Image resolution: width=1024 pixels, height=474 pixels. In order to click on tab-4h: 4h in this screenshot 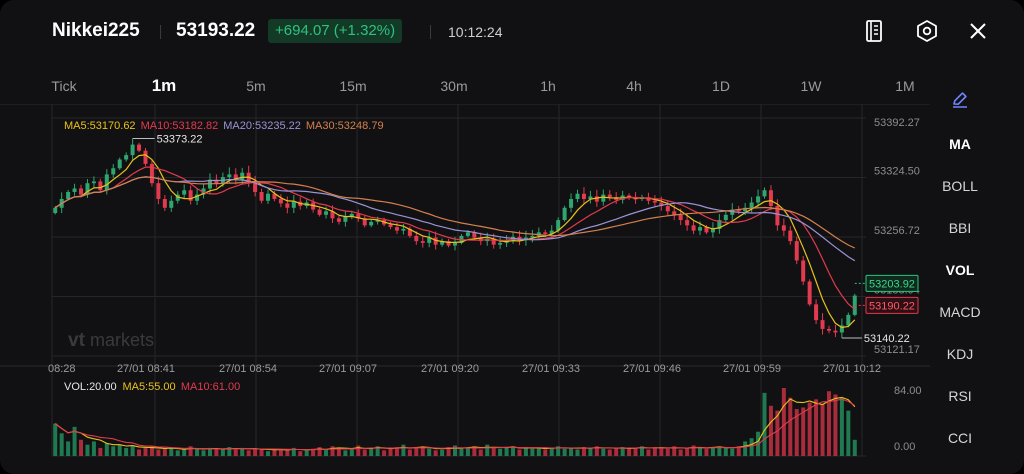, I will do `click(634, 86)`.